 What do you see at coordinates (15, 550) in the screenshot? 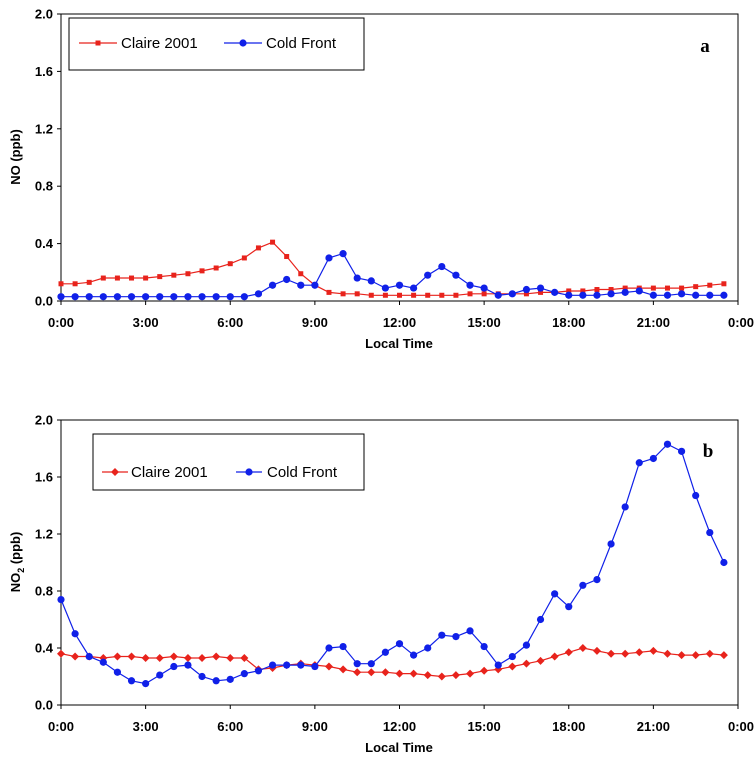
I see `y-axis-label-b-tail: (ppb)` at bounding box center [15, 550].